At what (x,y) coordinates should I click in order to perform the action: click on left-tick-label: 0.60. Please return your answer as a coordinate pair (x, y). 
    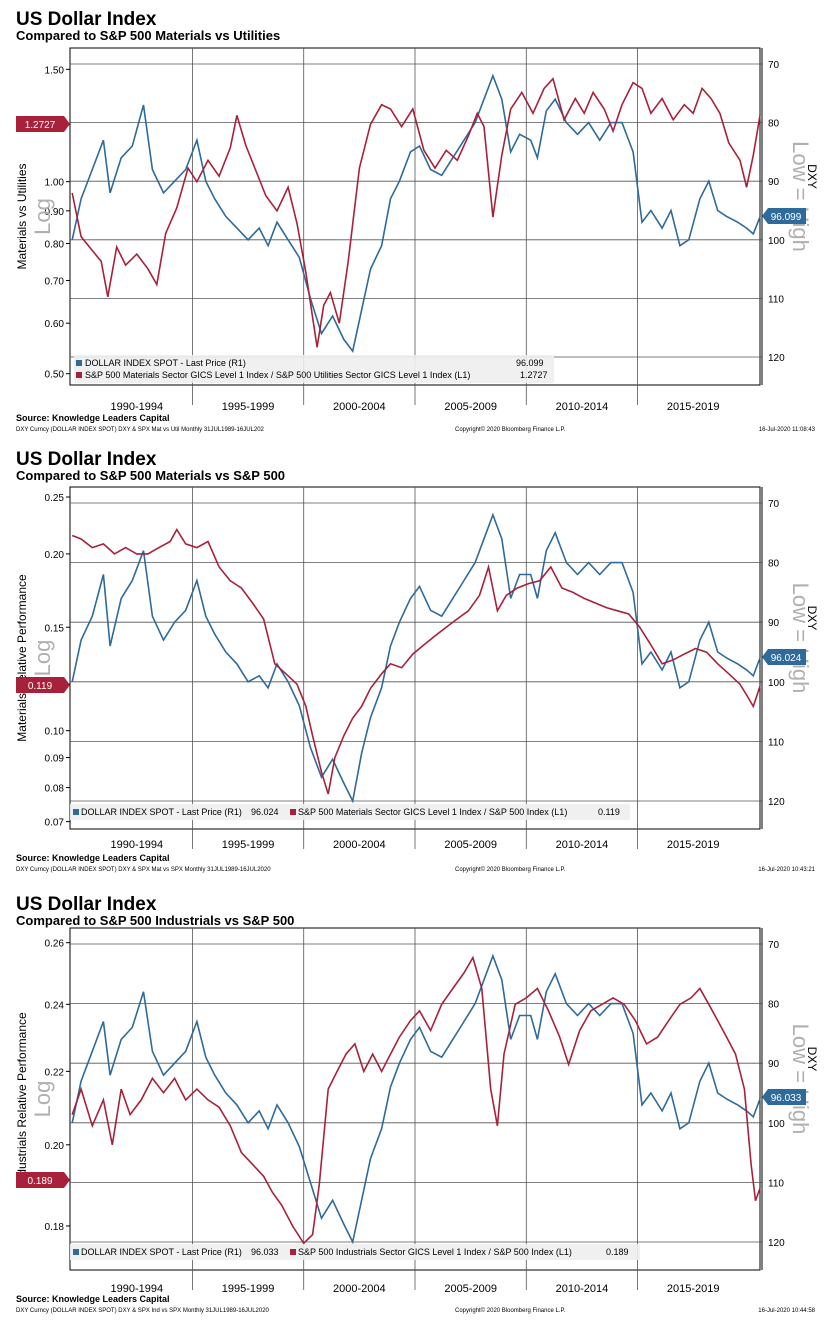
    Looking at the image, I should click on (55, 324).